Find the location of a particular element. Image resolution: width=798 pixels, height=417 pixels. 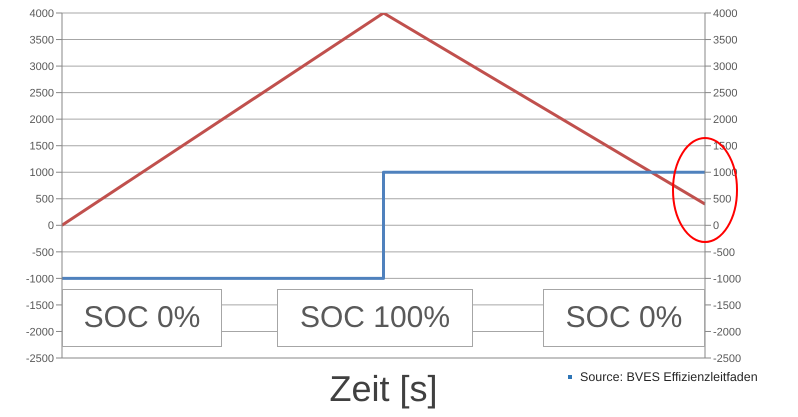

source-note: Source: BVES Effizienzleitfaden is located at coordinates (669, 377).